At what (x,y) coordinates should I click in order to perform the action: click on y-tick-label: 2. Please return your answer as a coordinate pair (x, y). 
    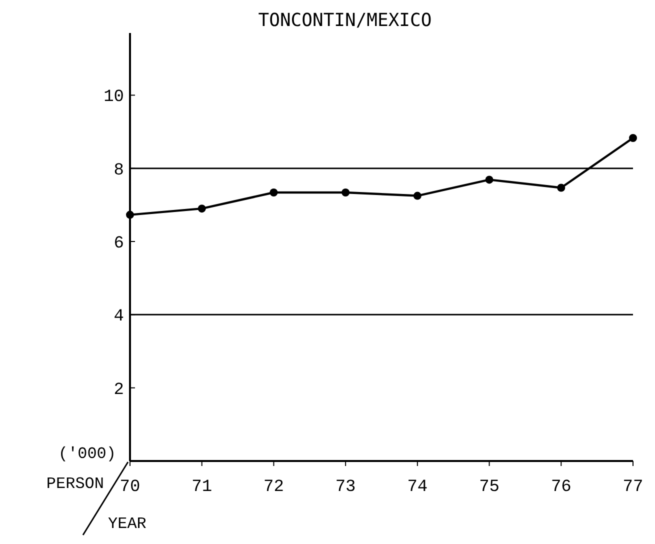
    Looking at the image, I should click on (119, 390).